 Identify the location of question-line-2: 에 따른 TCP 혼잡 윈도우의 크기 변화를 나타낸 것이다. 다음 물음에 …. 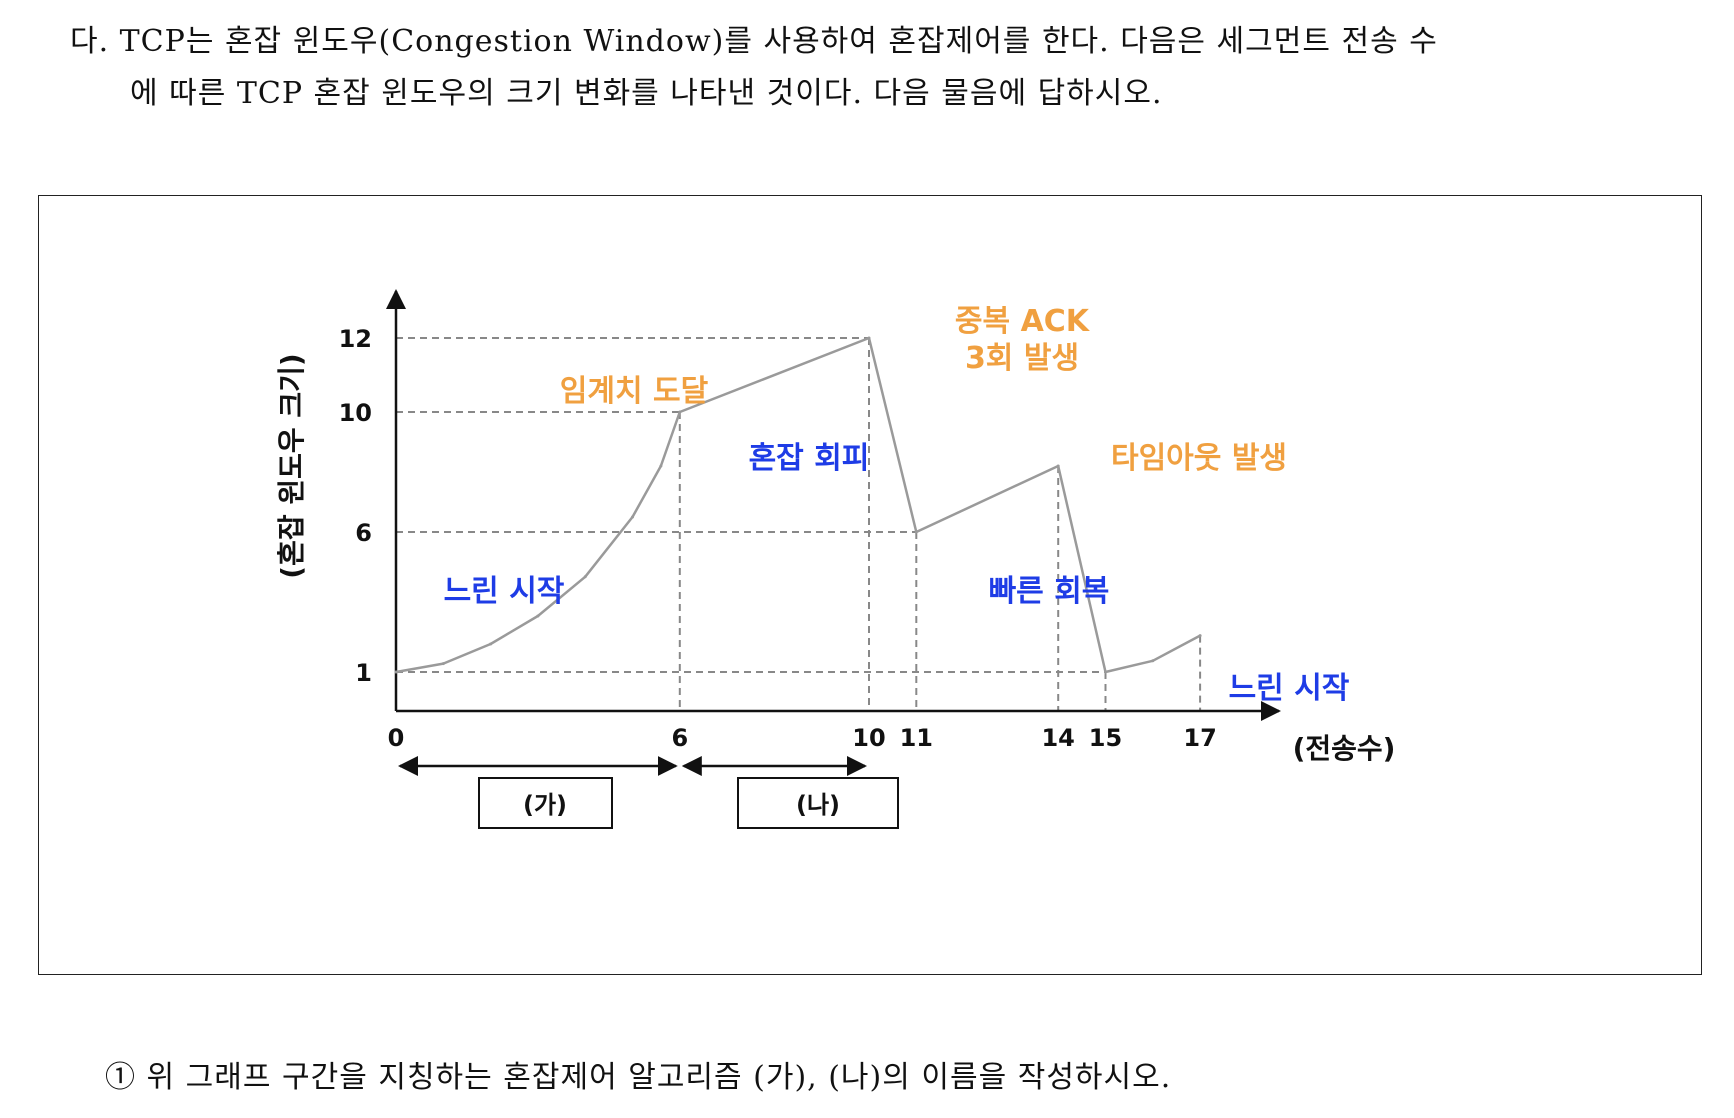
(646, 93).